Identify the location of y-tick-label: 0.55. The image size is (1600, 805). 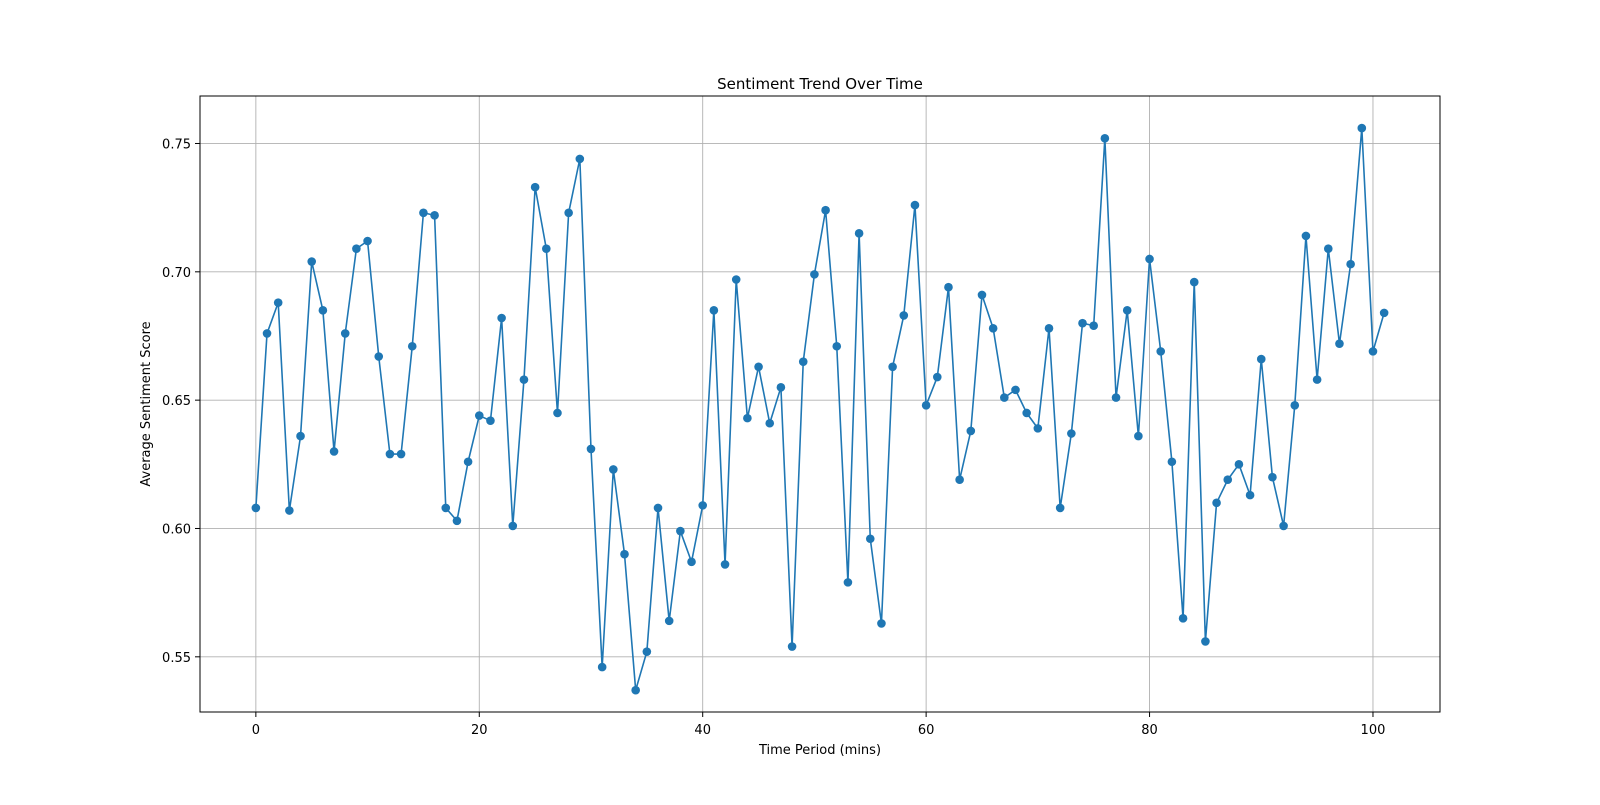
(176, 658).